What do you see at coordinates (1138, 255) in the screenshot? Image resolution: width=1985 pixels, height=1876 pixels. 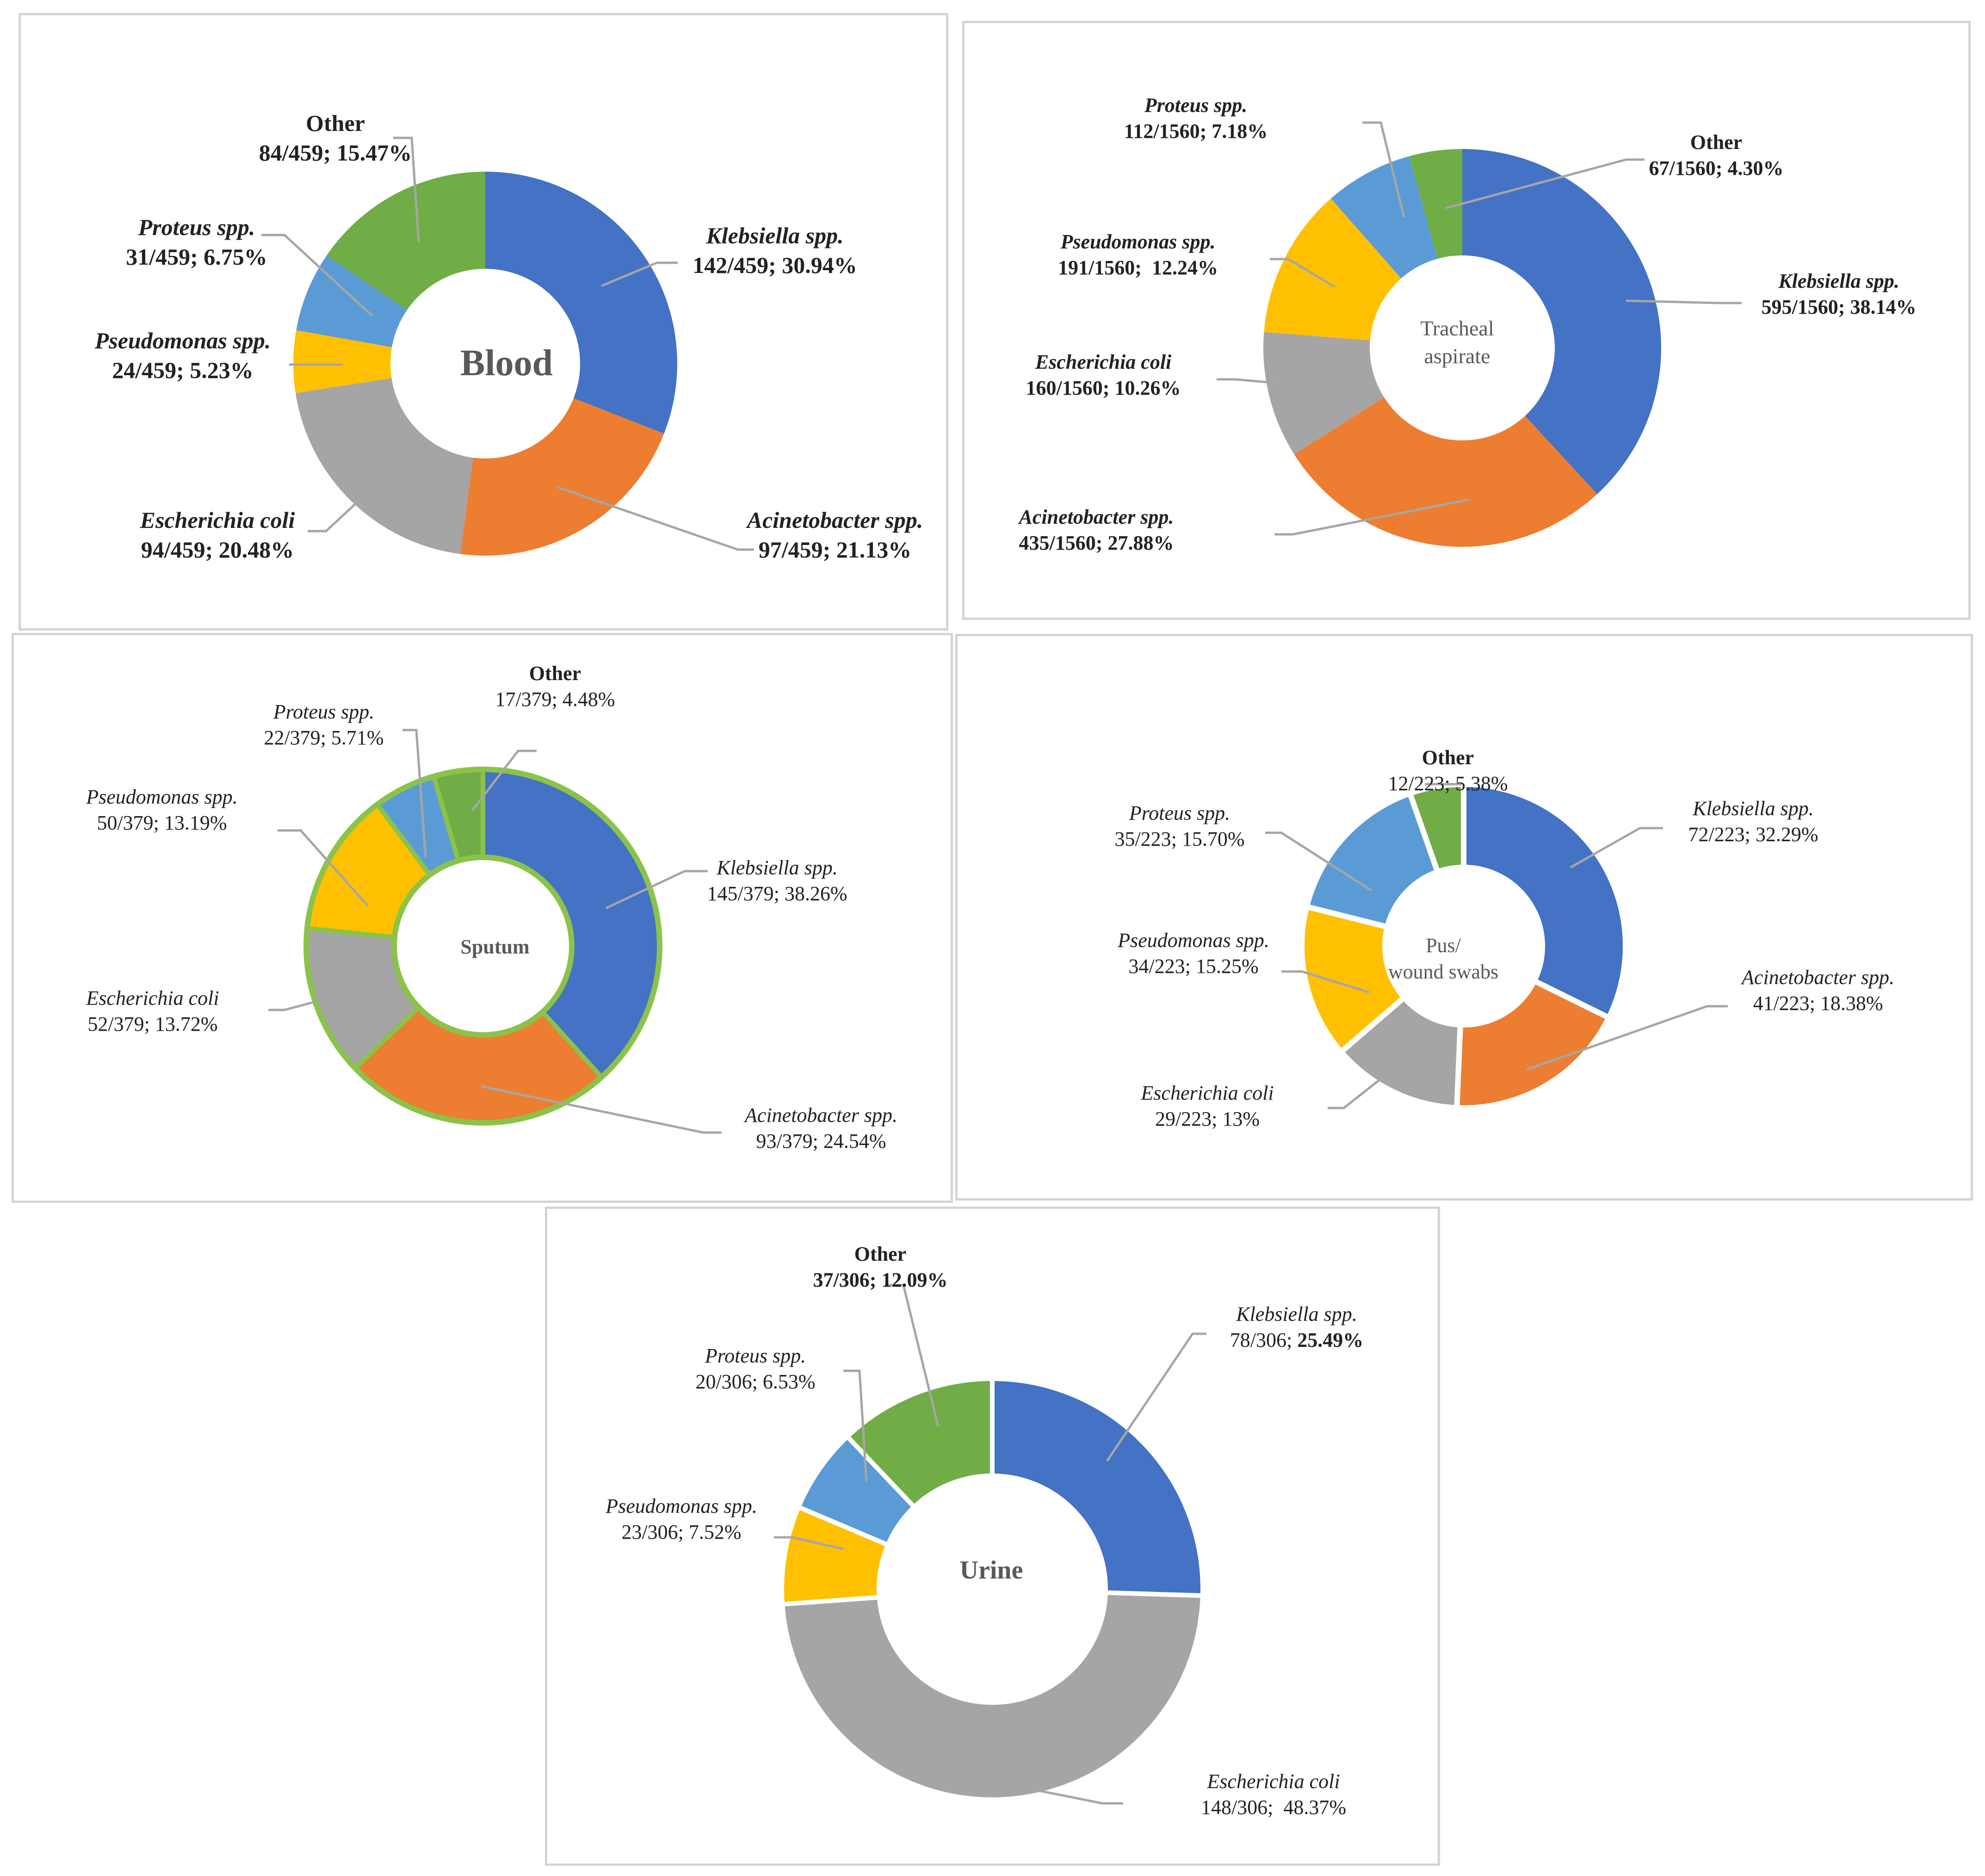 I see `tracheal-aspirate-label-pseudomonas: Pseudomonas spp. 191/1560; 12.24%` at bounding box center [1138, 255].